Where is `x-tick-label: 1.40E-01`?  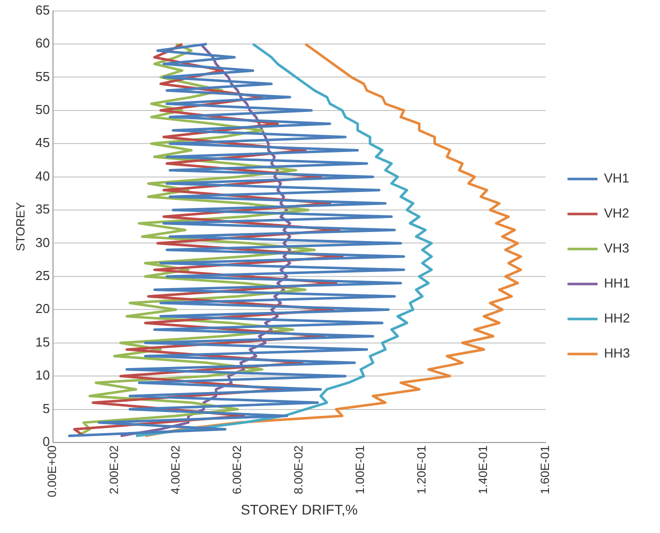 x-tick-label: 1.40E-01 is located at coordinates (483, 469).